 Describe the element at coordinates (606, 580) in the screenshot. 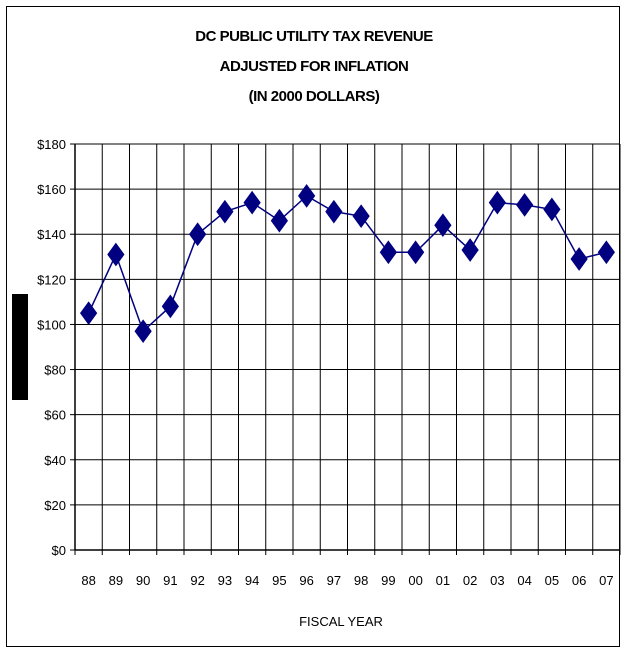

I see `x-tick-label: 07` at that location.